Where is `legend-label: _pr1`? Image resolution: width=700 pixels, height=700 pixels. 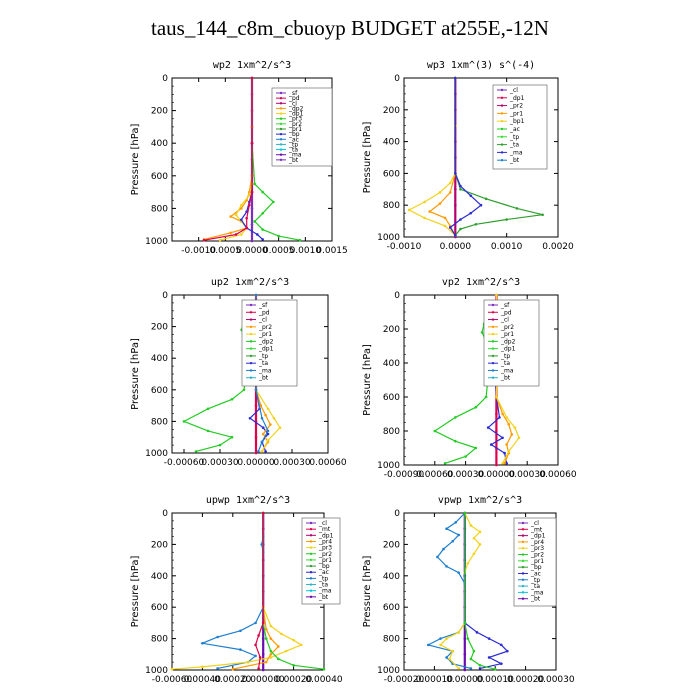
legend-label: _pr1 is located at coordinates (537, 561).